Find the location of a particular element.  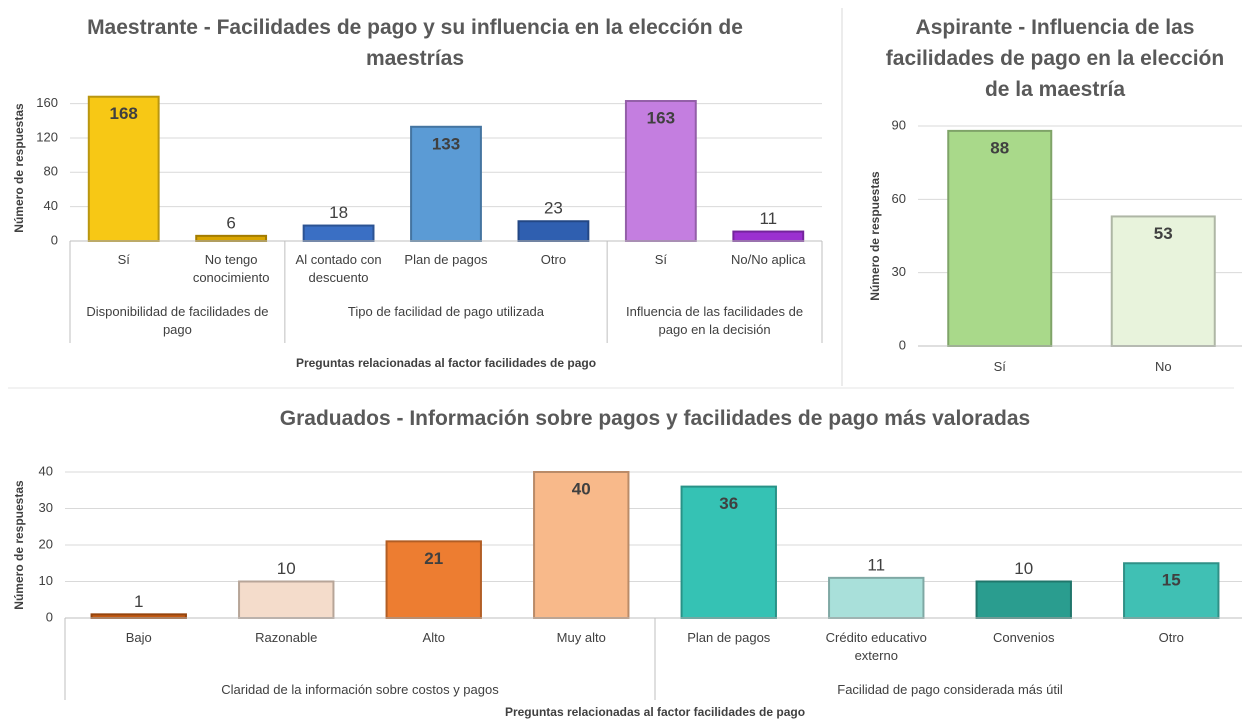

x-tick-label: Razonable is located at coordinates (286, 637).